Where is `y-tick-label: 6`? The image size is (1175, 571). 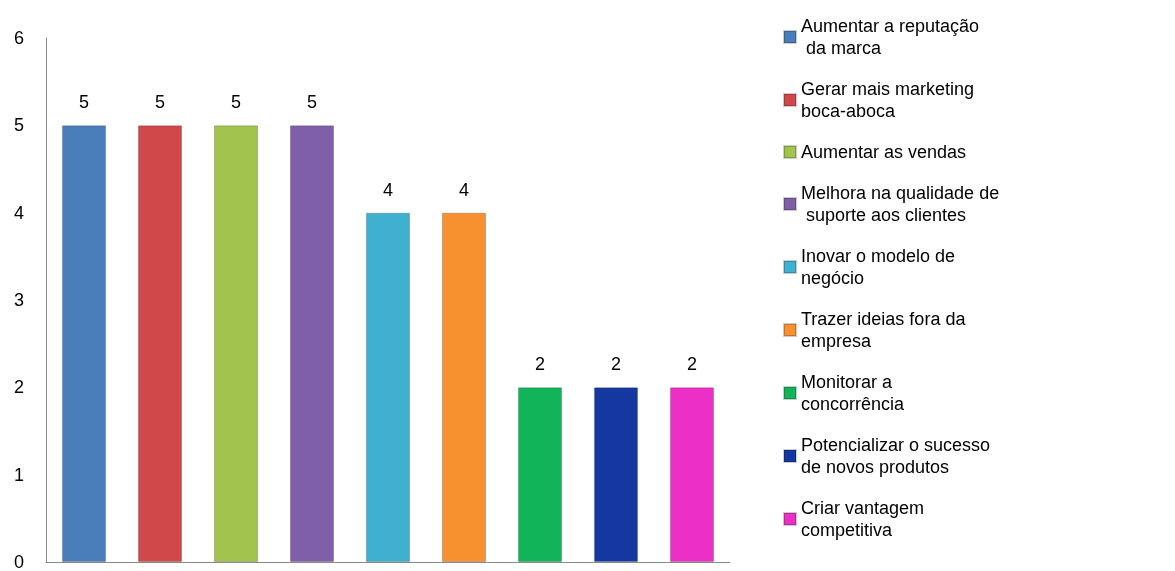 y-tick-label: 6 is located at coordinates (18, 38).